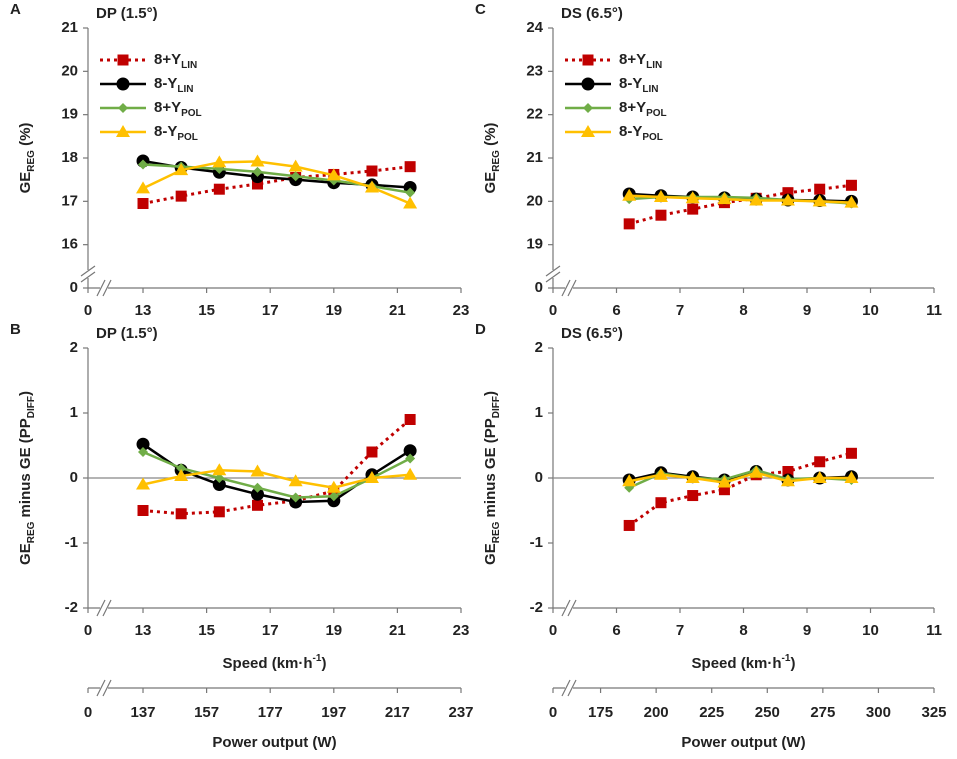 The width and height of the screenshot is (957, 759). What do you see at coordinates (640, 61) in the screenshot?
I see `legend-label: 8+YLIN` at bounding box center [640, 61].